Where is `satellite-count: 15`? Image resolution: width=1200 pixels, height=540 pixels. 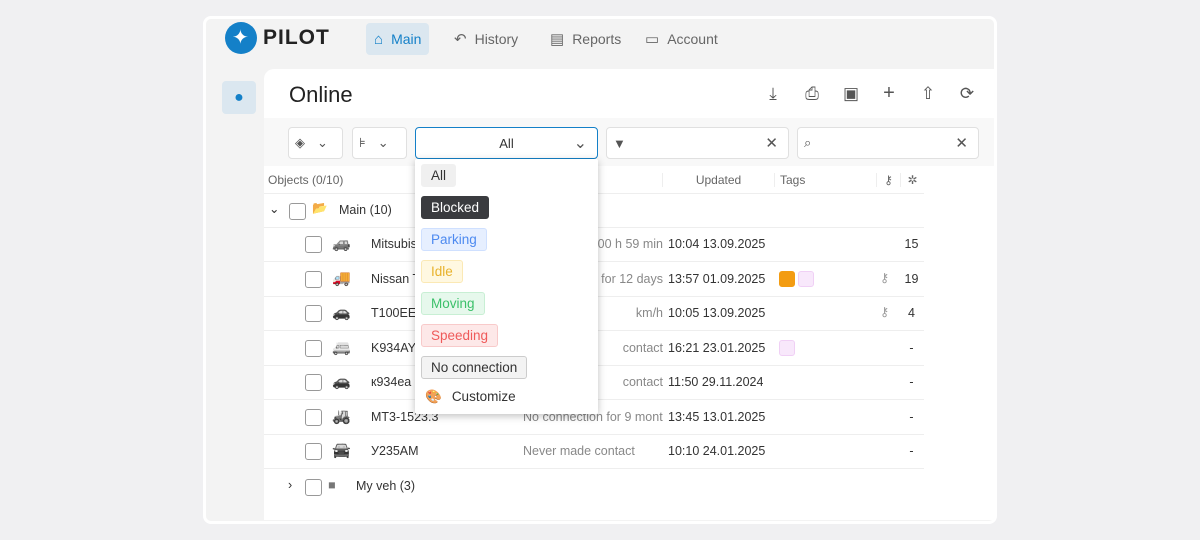 satellite-count: 15 is located at coordinates (911, 244).